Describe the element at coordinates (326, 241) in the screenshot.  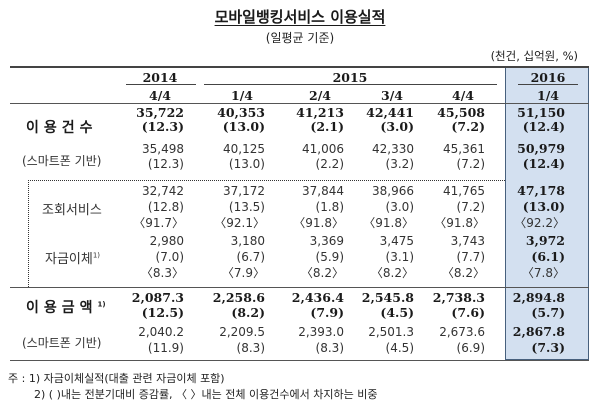
I see `cell-fund-transfer-values: 3,369` at that location.